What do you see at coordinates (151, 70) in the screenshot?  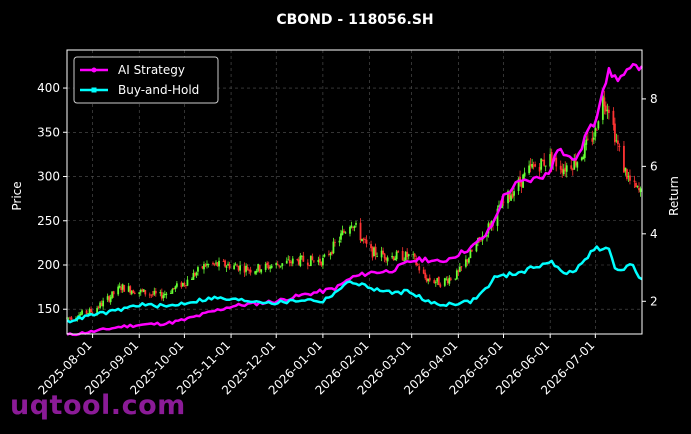 I see `legend-label-ai: AI Strategy` at bounding box center [151, 70].